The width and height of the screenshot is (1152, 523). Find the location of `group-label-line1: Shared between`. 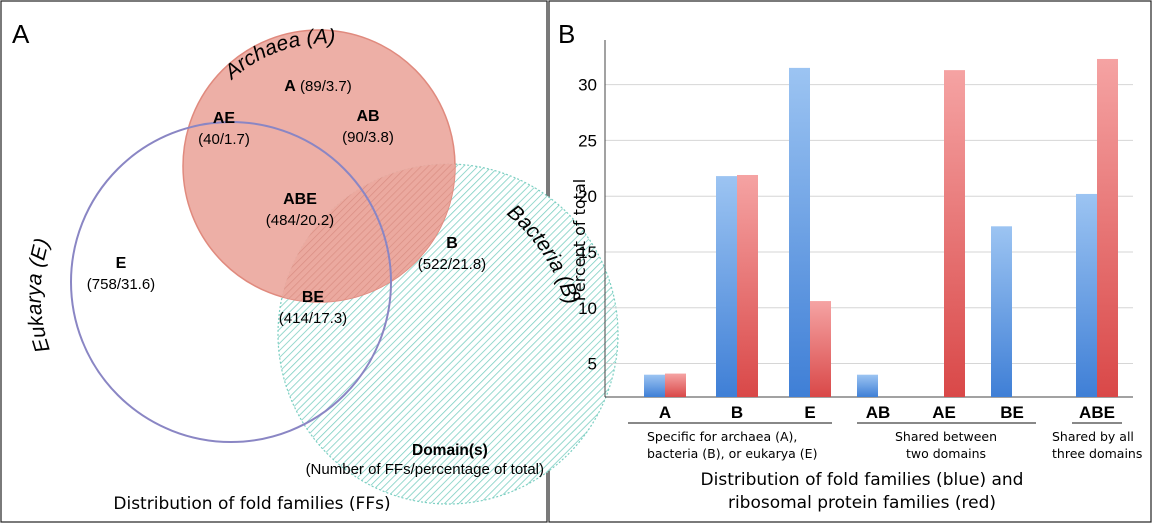

group-label-line1: Shared between is located at coordinates (946, 436).